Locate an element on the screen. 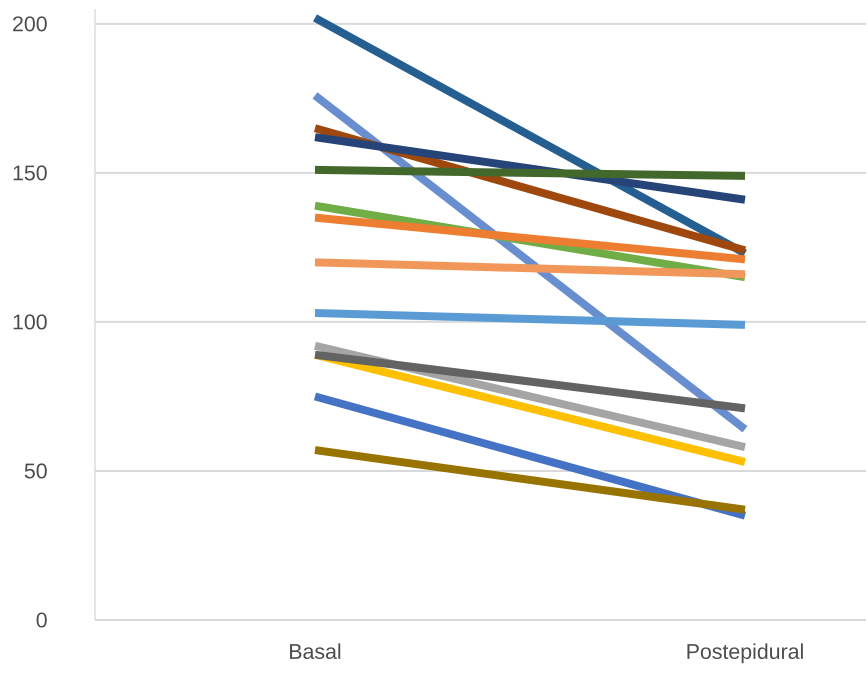 This screenshot has height=680, width=868. y-tick-label: 50 is located at coordinates (35, 471).